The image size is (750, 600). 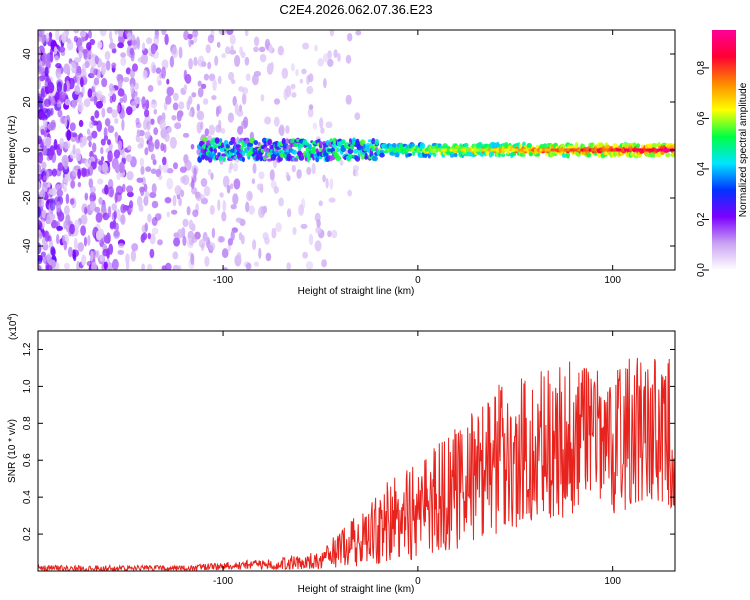 What do you see at coordinates (27, 102) in the screenshot?
I see `y-tick-label: 20` at bounding box center [27, 102].